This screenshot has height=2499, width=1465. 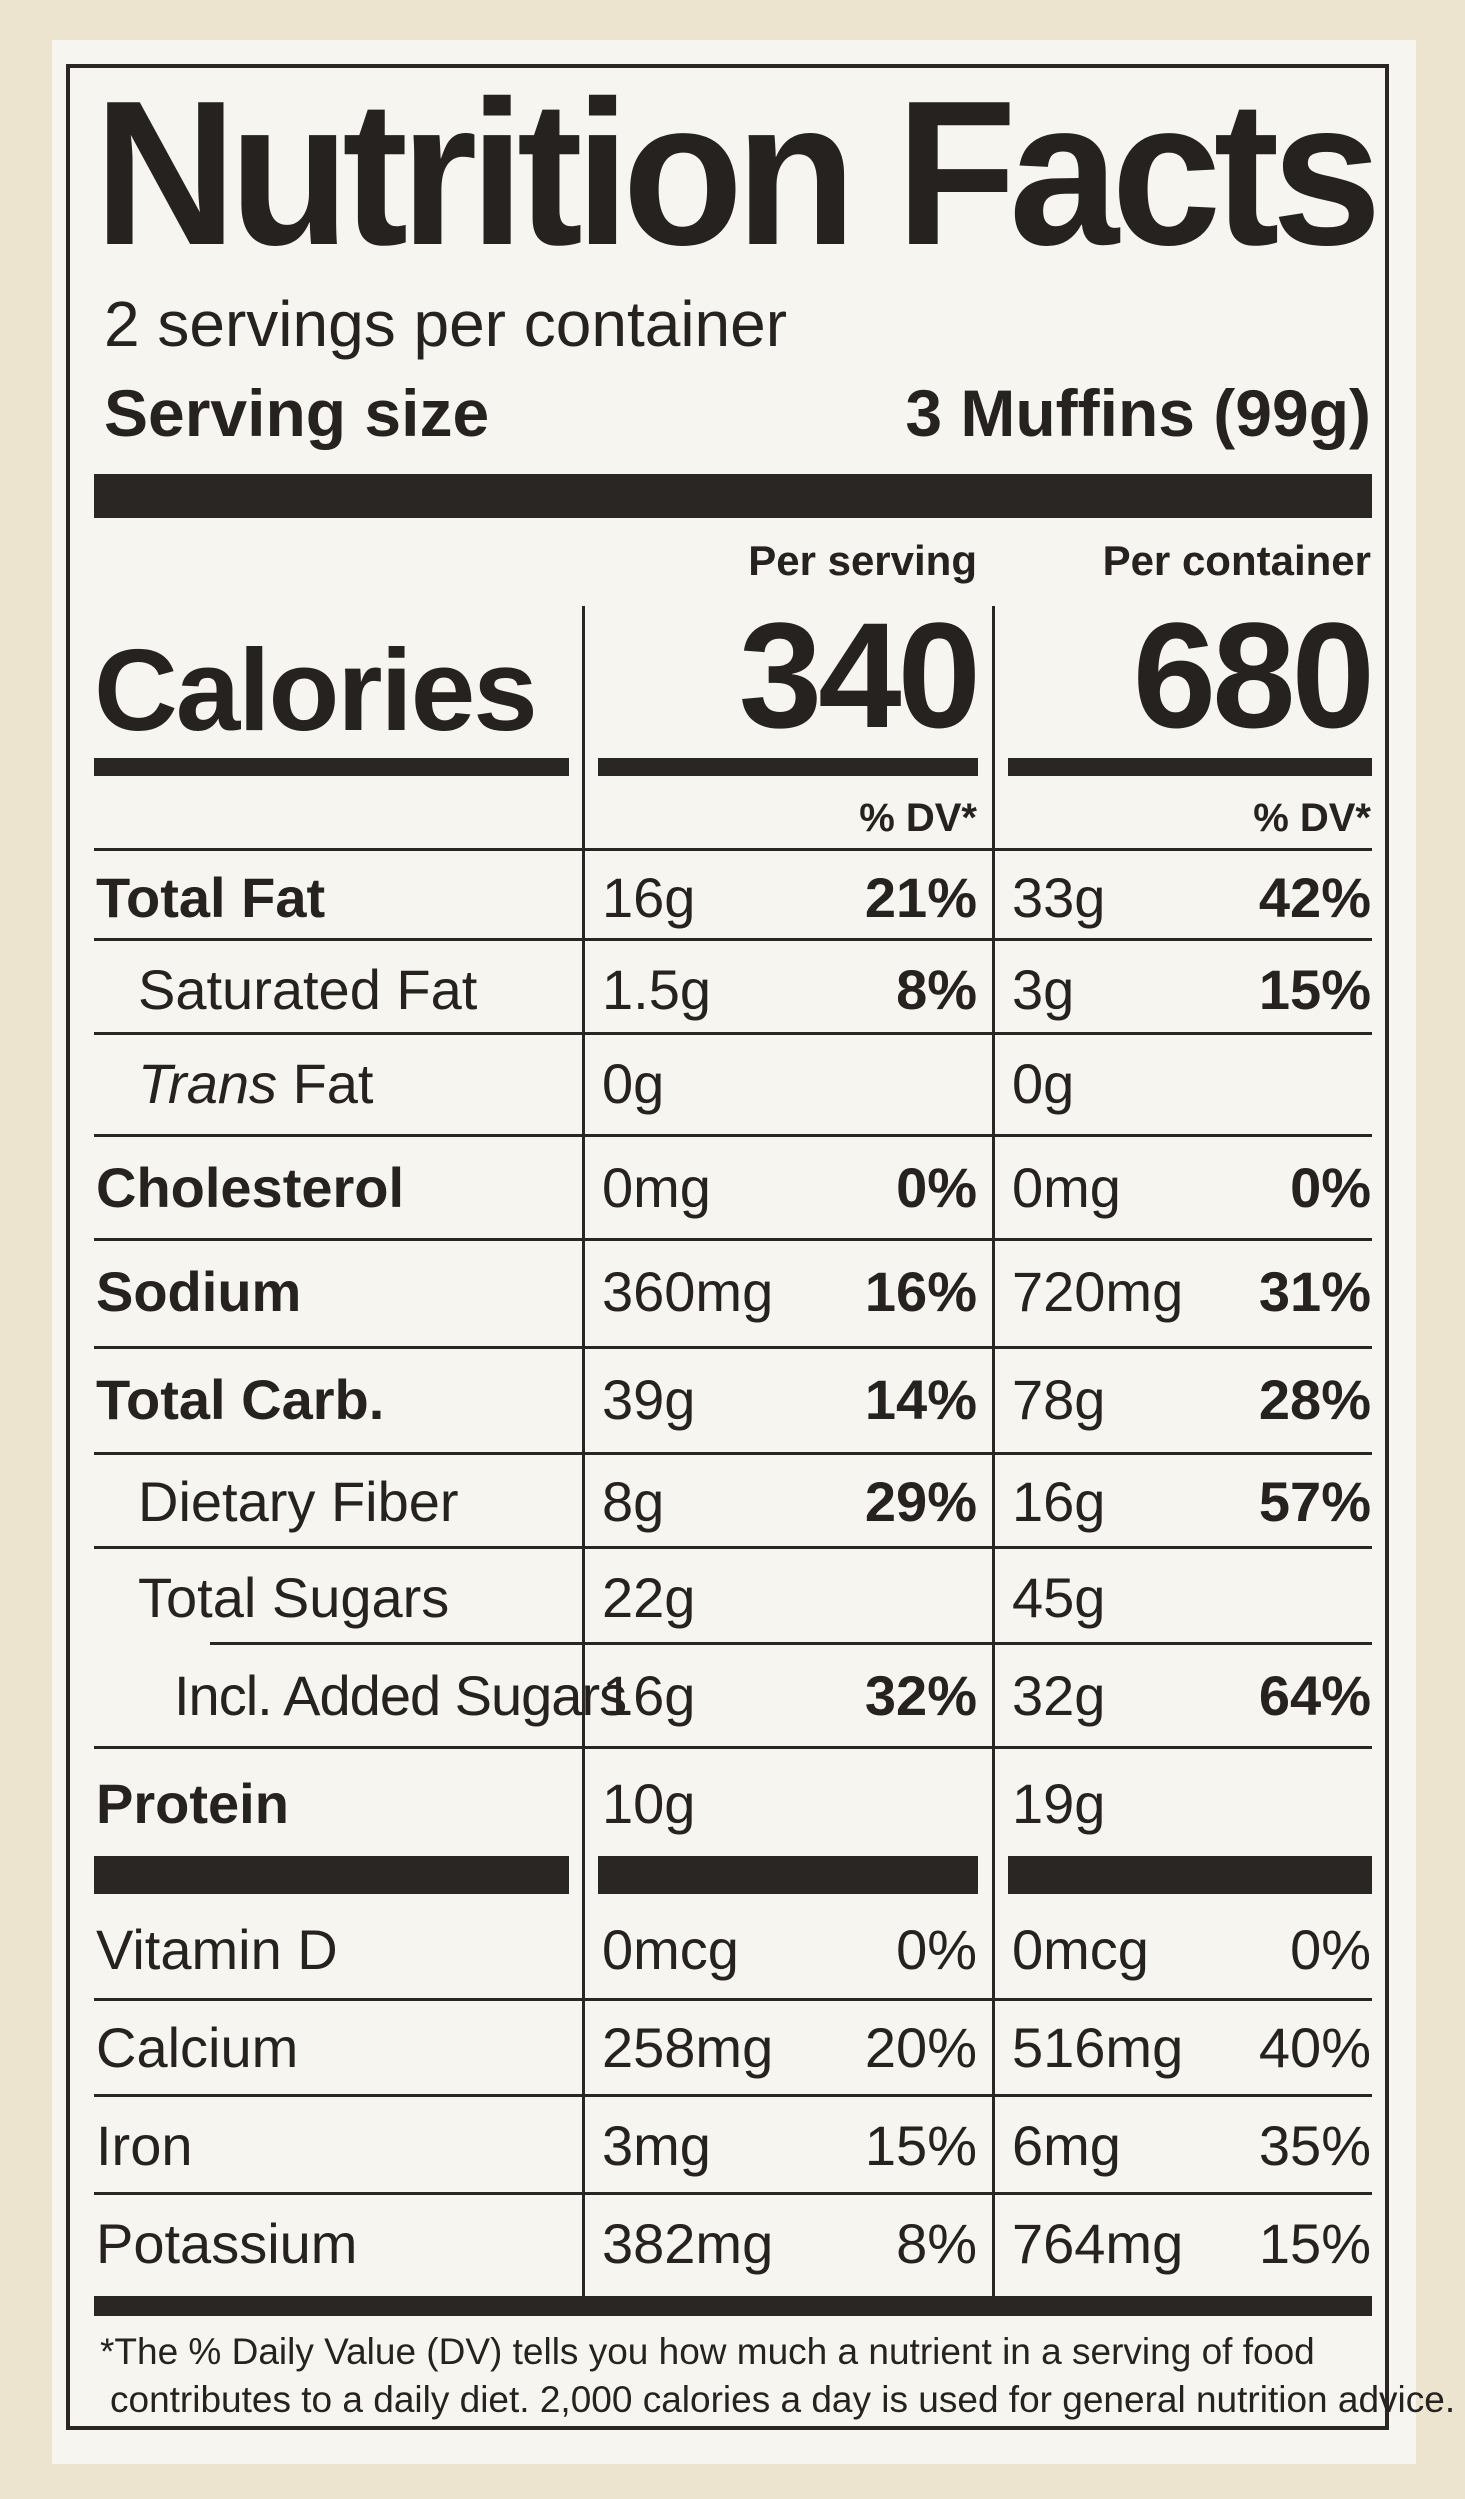 What do you see at coordinates (297, 413) in the screenshot?
I see `serving-size-label: Serving size` at bounding box center [297, 413].